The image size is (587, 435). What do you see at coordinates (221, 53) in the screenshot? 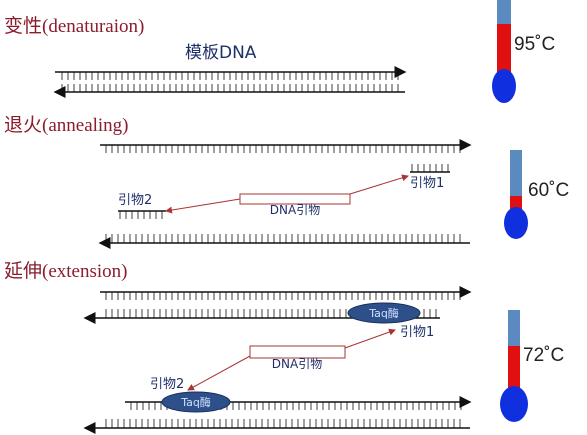
I see `template-label: 模板DNA` at bounding box center [221, 53].